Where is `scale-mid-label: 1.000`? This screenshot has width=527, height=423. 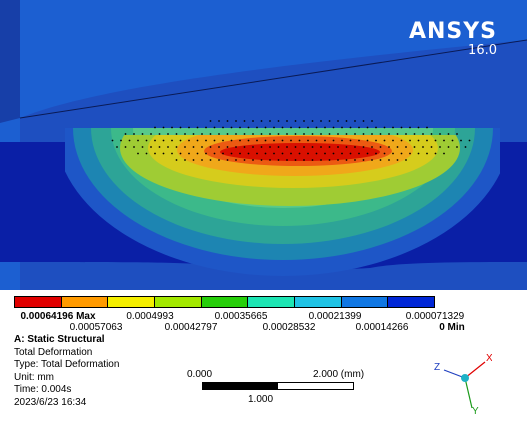
scale-mid-label: 1.000 is located at coordinates (261, 399).